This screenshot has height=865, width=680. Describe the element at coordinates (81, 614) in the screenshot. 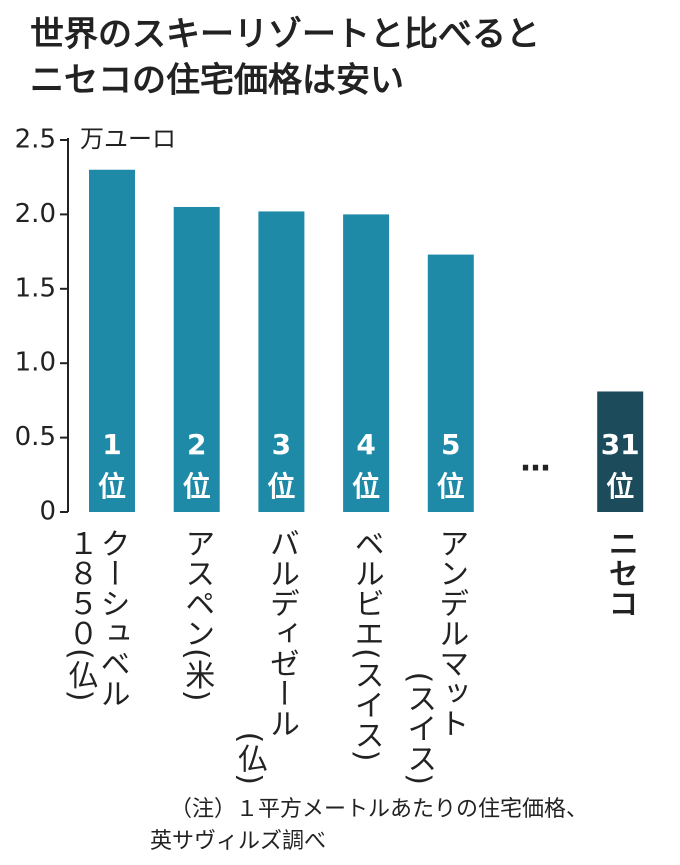

I see `x-tick-label: １８５０(仏)` at that location.